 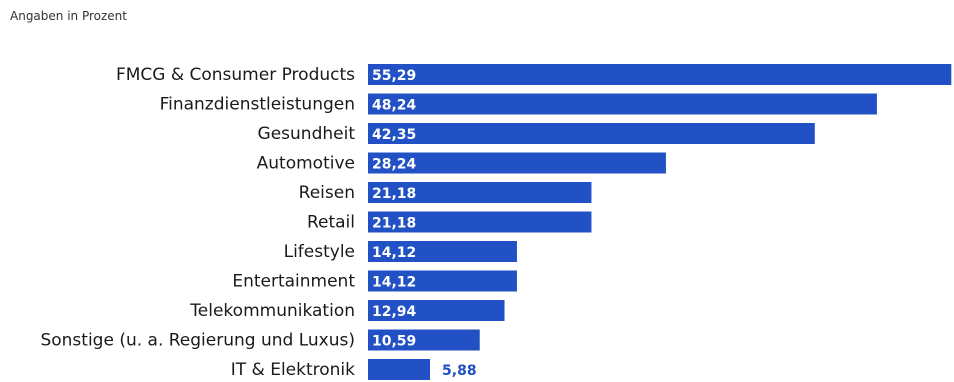 I want to click on value-label: 42,35, so click(x=394, y=135).